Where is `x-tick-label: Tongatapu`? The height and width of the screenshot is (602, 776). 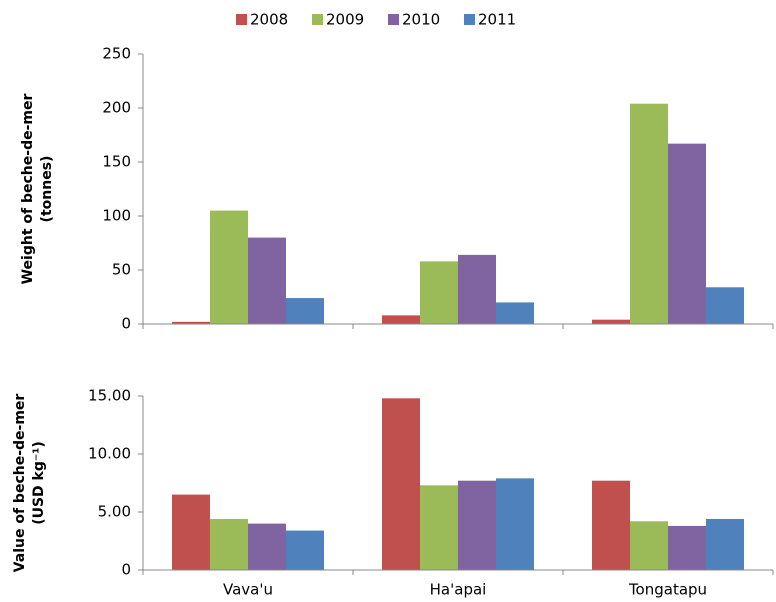 x-tick-label: Tongatapu is located at coordinates (667, 590).